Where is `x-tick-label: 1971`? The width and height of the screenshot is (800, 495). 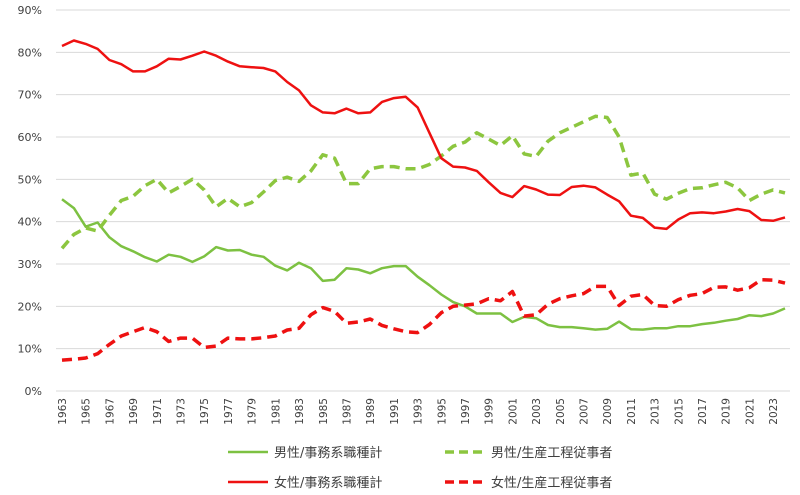 x-tick-label: 1971 is located at coordinates (158, 411).